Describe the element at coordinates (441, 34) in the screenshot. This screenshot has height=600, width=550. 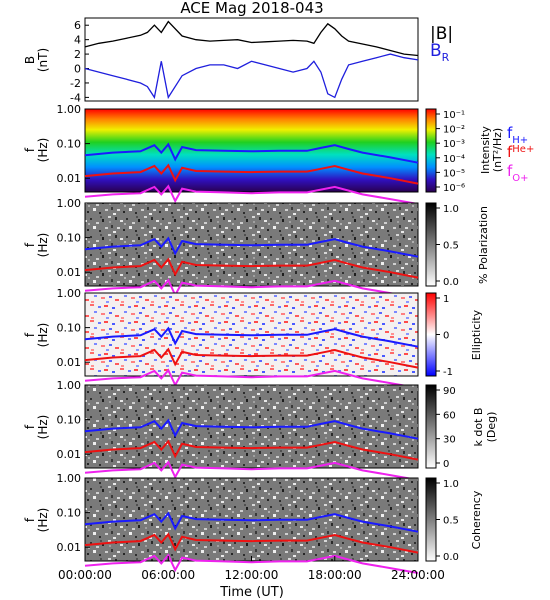
I see `legend-b-total: |B|` at that location.